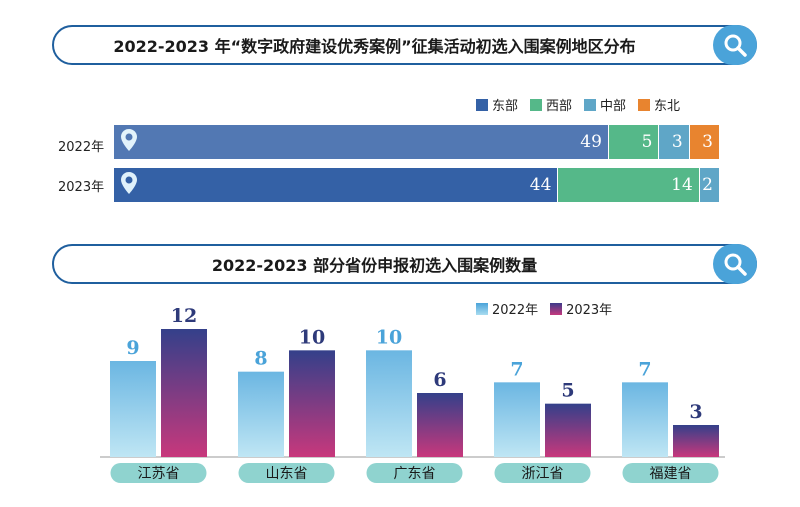 Image resolution: width=800 pixels, height=507 pixels. Describe the element at coordinates (544, 308) in the screenshot. I see `chart2-legend: 2022年 2023年` at that location.